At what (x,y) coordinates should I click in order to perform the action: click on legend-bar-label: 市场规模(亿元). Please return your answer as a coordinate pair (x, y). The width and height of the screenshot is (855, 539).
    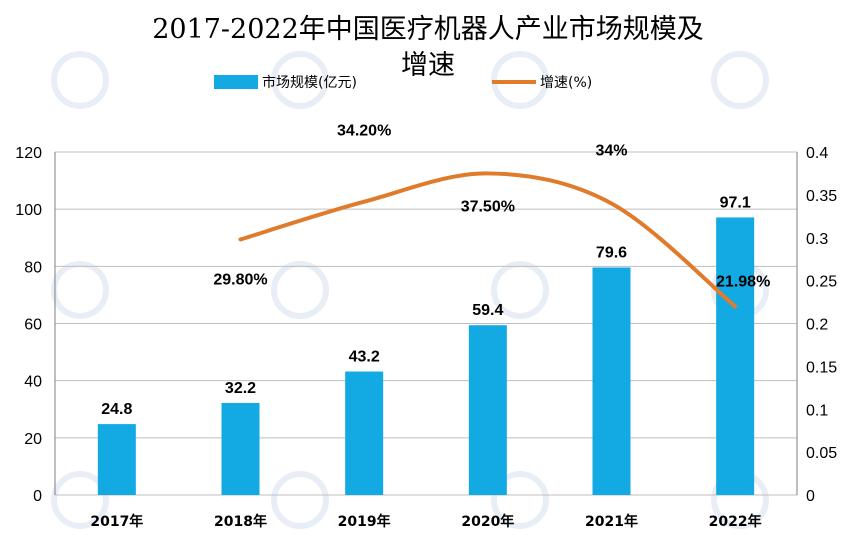
    Looking at the image, I should click on (309, 82).